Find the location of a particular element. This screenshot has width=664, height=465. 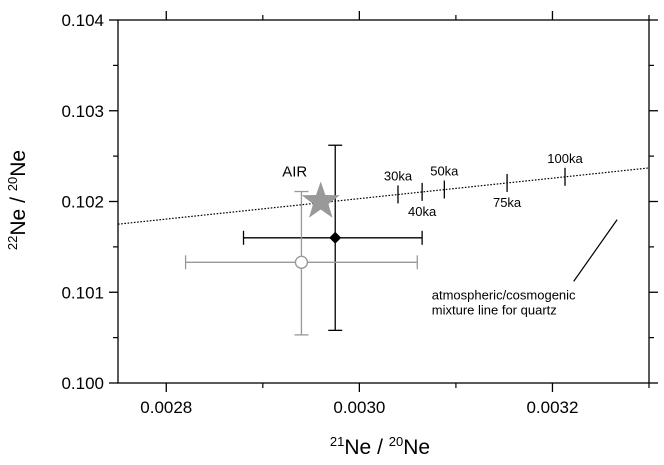

y-tick-label: 0.103 is located at coordinates (82, 111).